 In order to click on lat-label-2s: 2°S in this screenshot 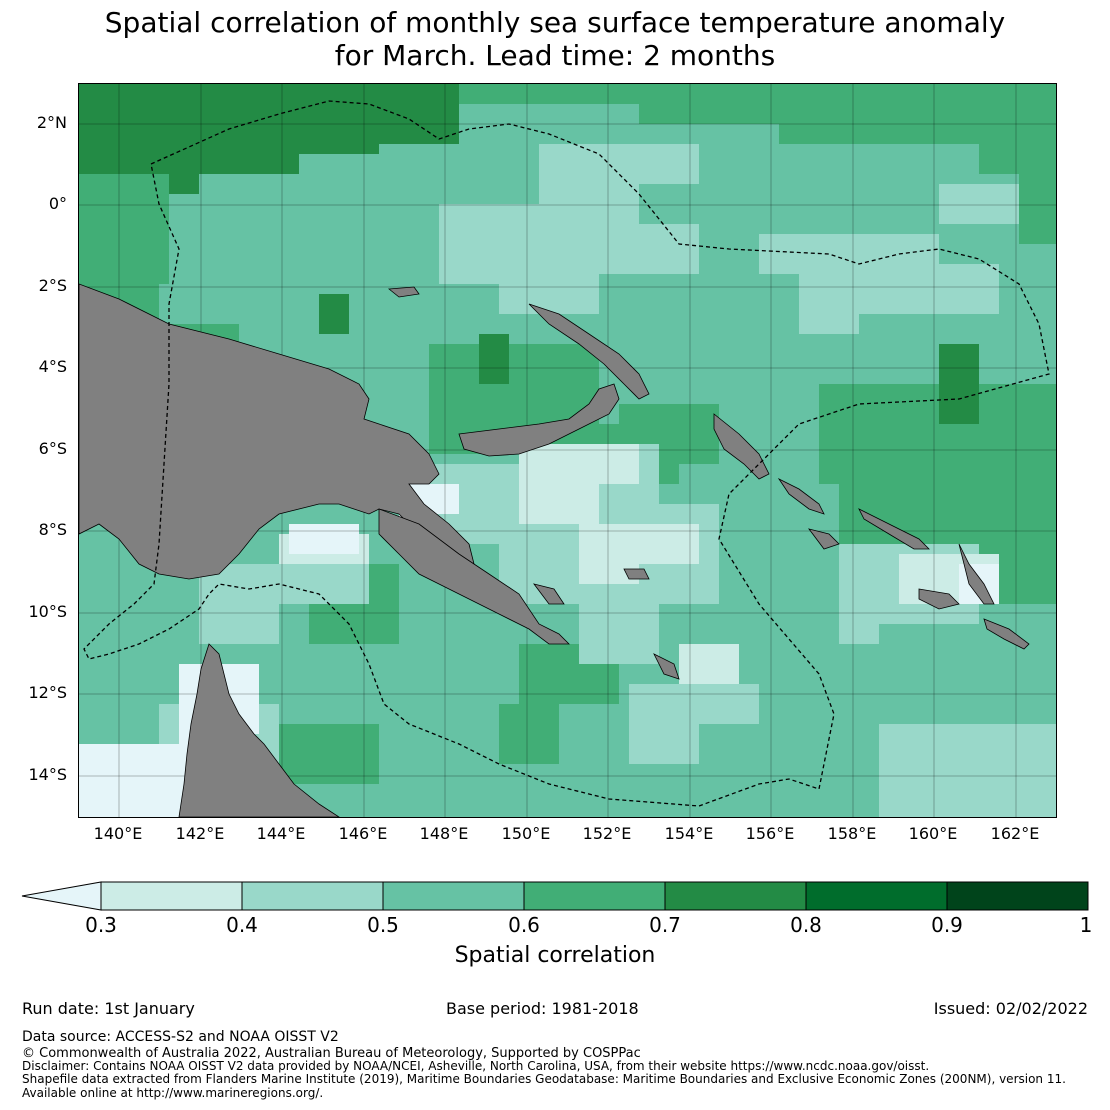, I will do `click(52, 285)`.